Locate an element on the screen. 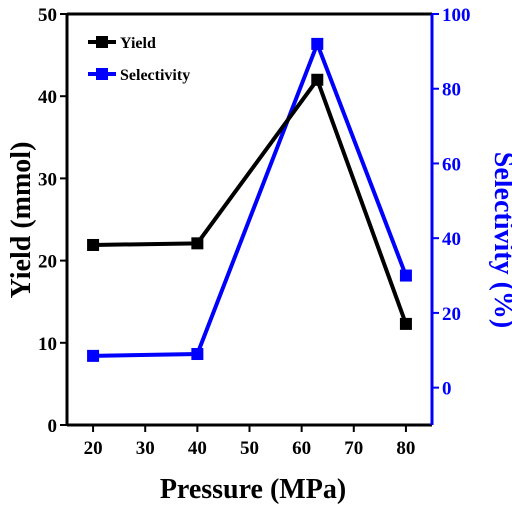 The image size is (512, 510). legend: Yield Selectivity is located at coordinates (139, 59).